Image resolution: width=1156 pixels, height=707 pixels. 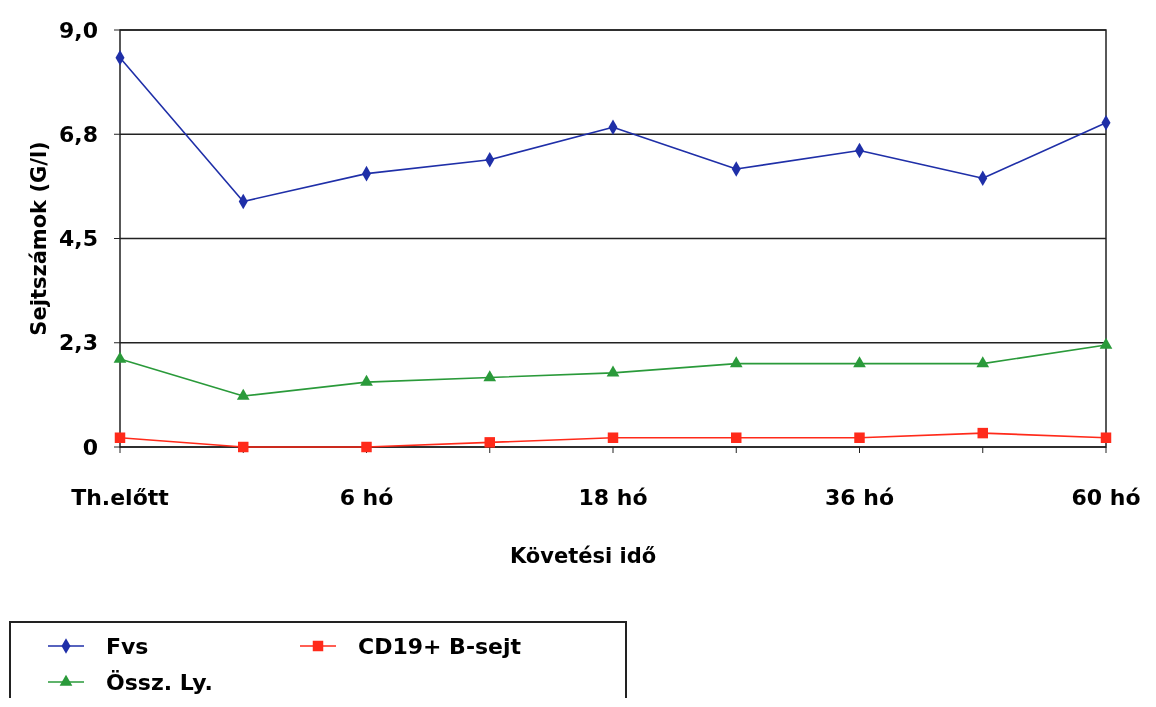 What do you see at coordinates (159, 682) in the screenshot?
I see `legend-label: Össz. Ly.` at bounding box center [159, 682].